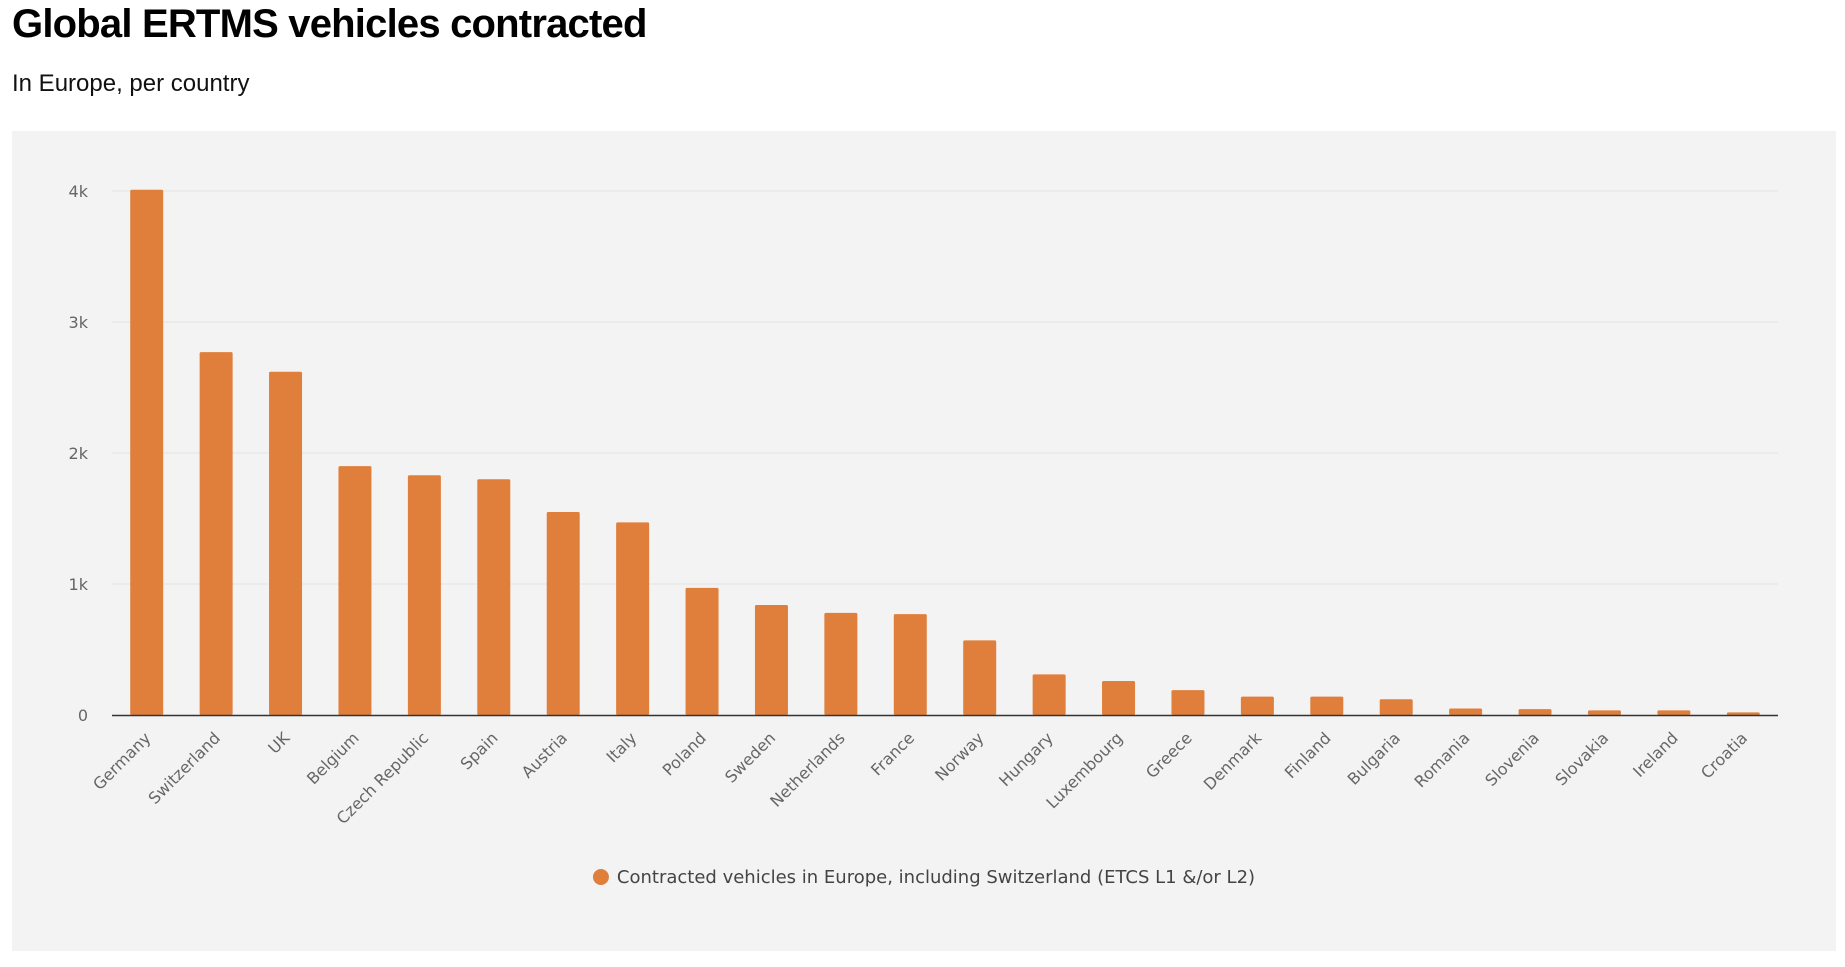 This screenshot has height=967, width=1845. I want to click on y-tick-label: 4k, so click(79, 191).